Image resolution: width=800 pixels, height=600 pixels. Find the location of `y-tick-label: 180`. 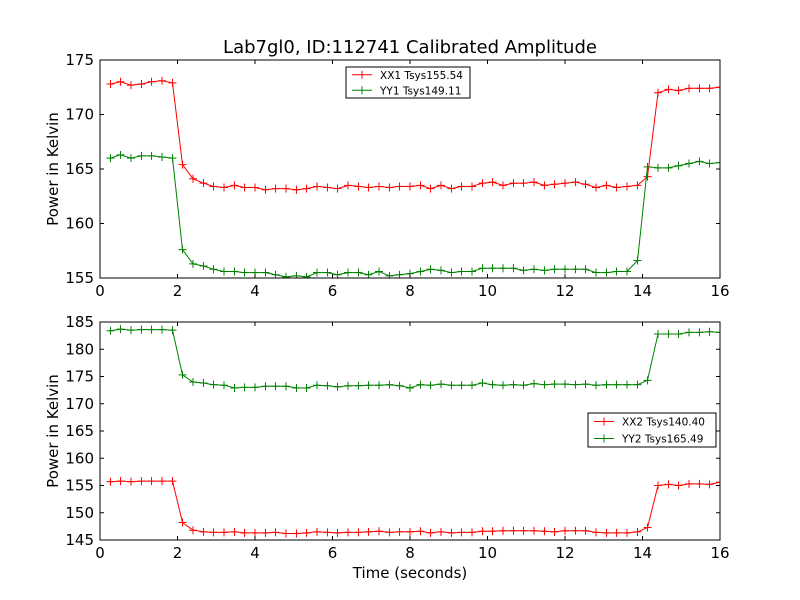

y-tick-label: 180 is located at coordinates (79, 349).